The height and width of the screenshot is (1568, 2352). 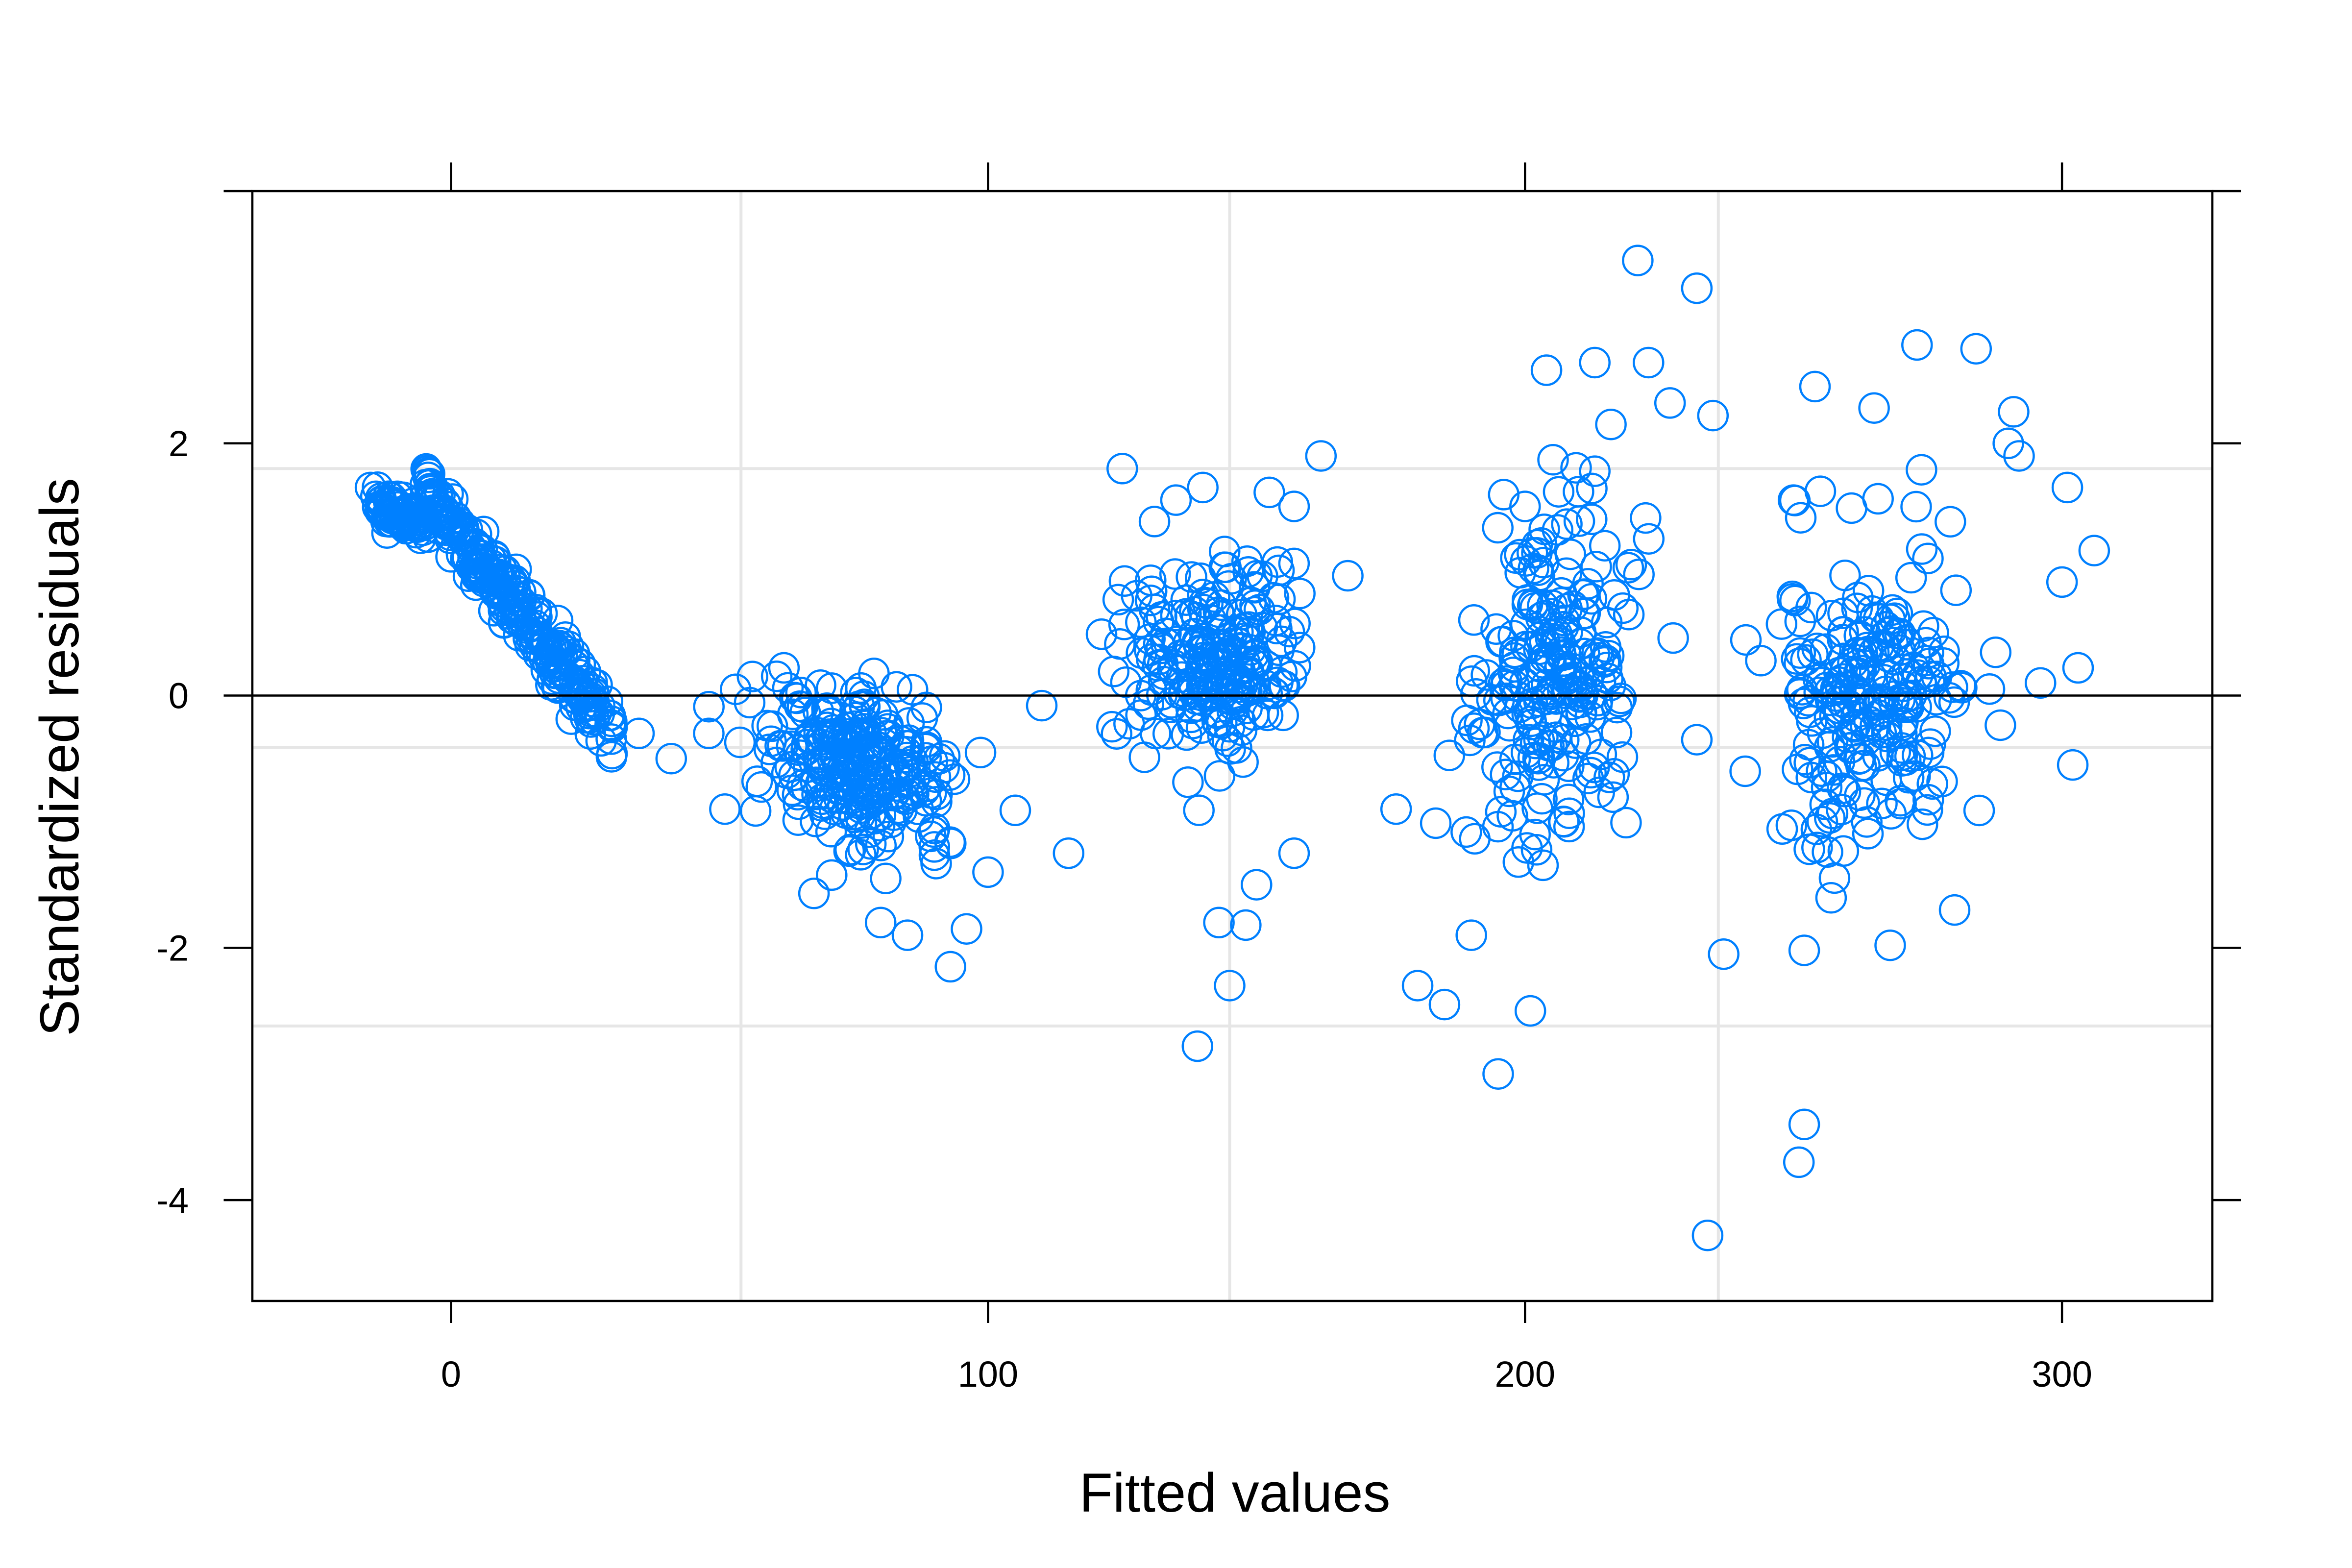 What do you see at coordinates (2062, 1374) in the screenshot?
I see `x-tick-label: 300` at bounding box center [2062, 1374].